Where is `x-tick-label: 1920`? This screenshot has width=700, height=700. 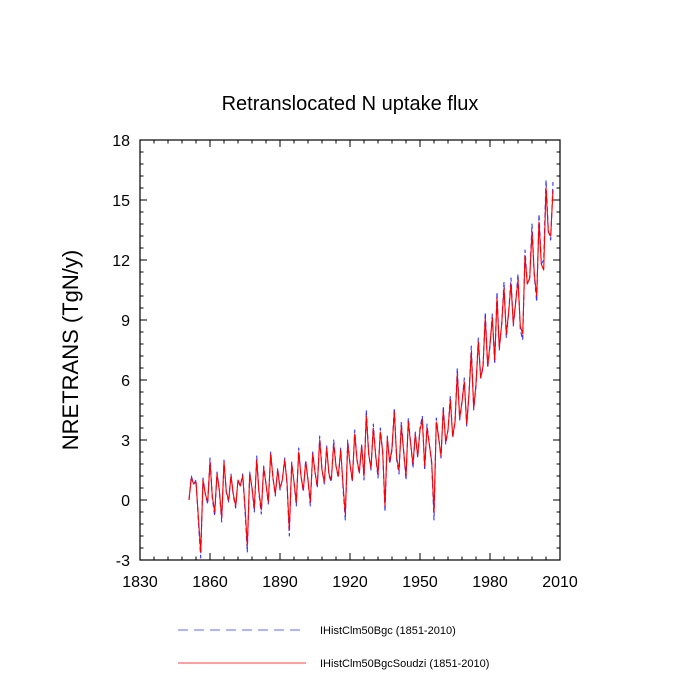
x-tick-label: 1920 is located at coordinates (350, 582).